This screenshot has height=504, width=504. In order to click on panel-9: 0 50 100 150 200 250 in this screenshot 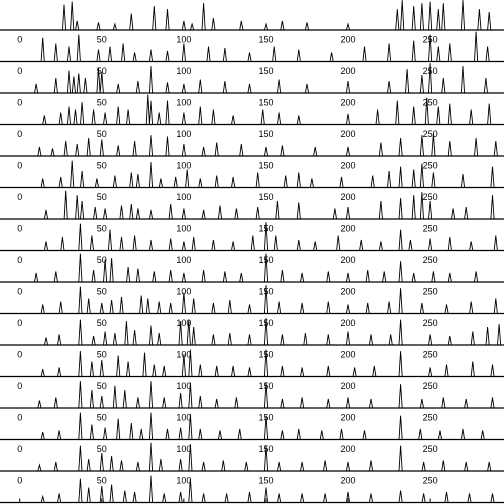, I will do `click(252, 268)`.